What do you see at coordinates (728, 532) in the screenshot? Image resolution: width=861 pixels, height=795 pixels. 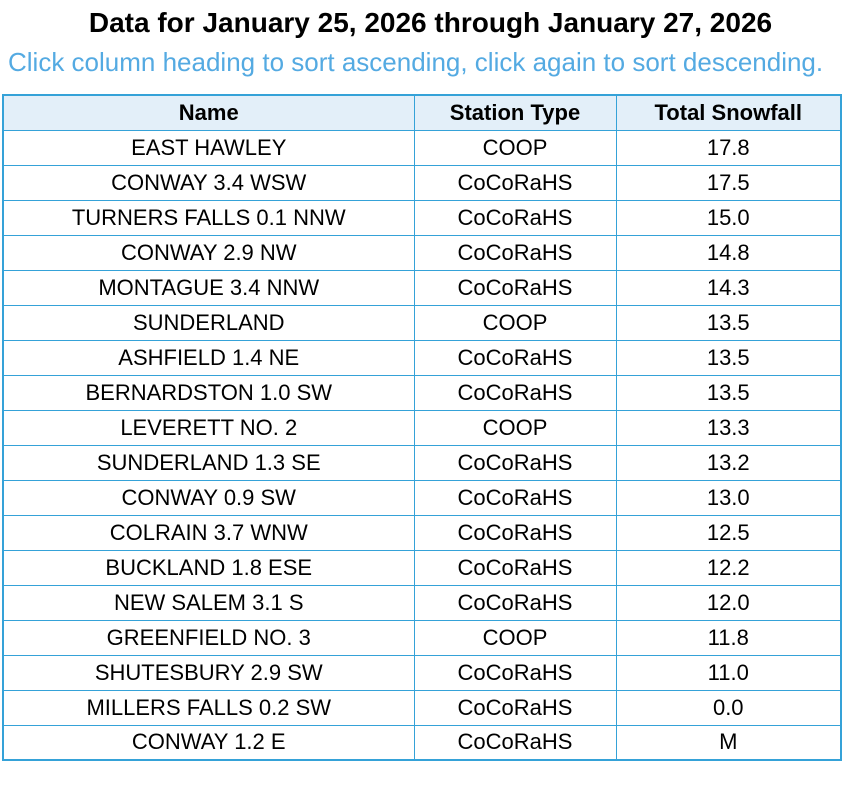 I see `cell-total-snowfall: 12.5` at bounding box center [728, 532].